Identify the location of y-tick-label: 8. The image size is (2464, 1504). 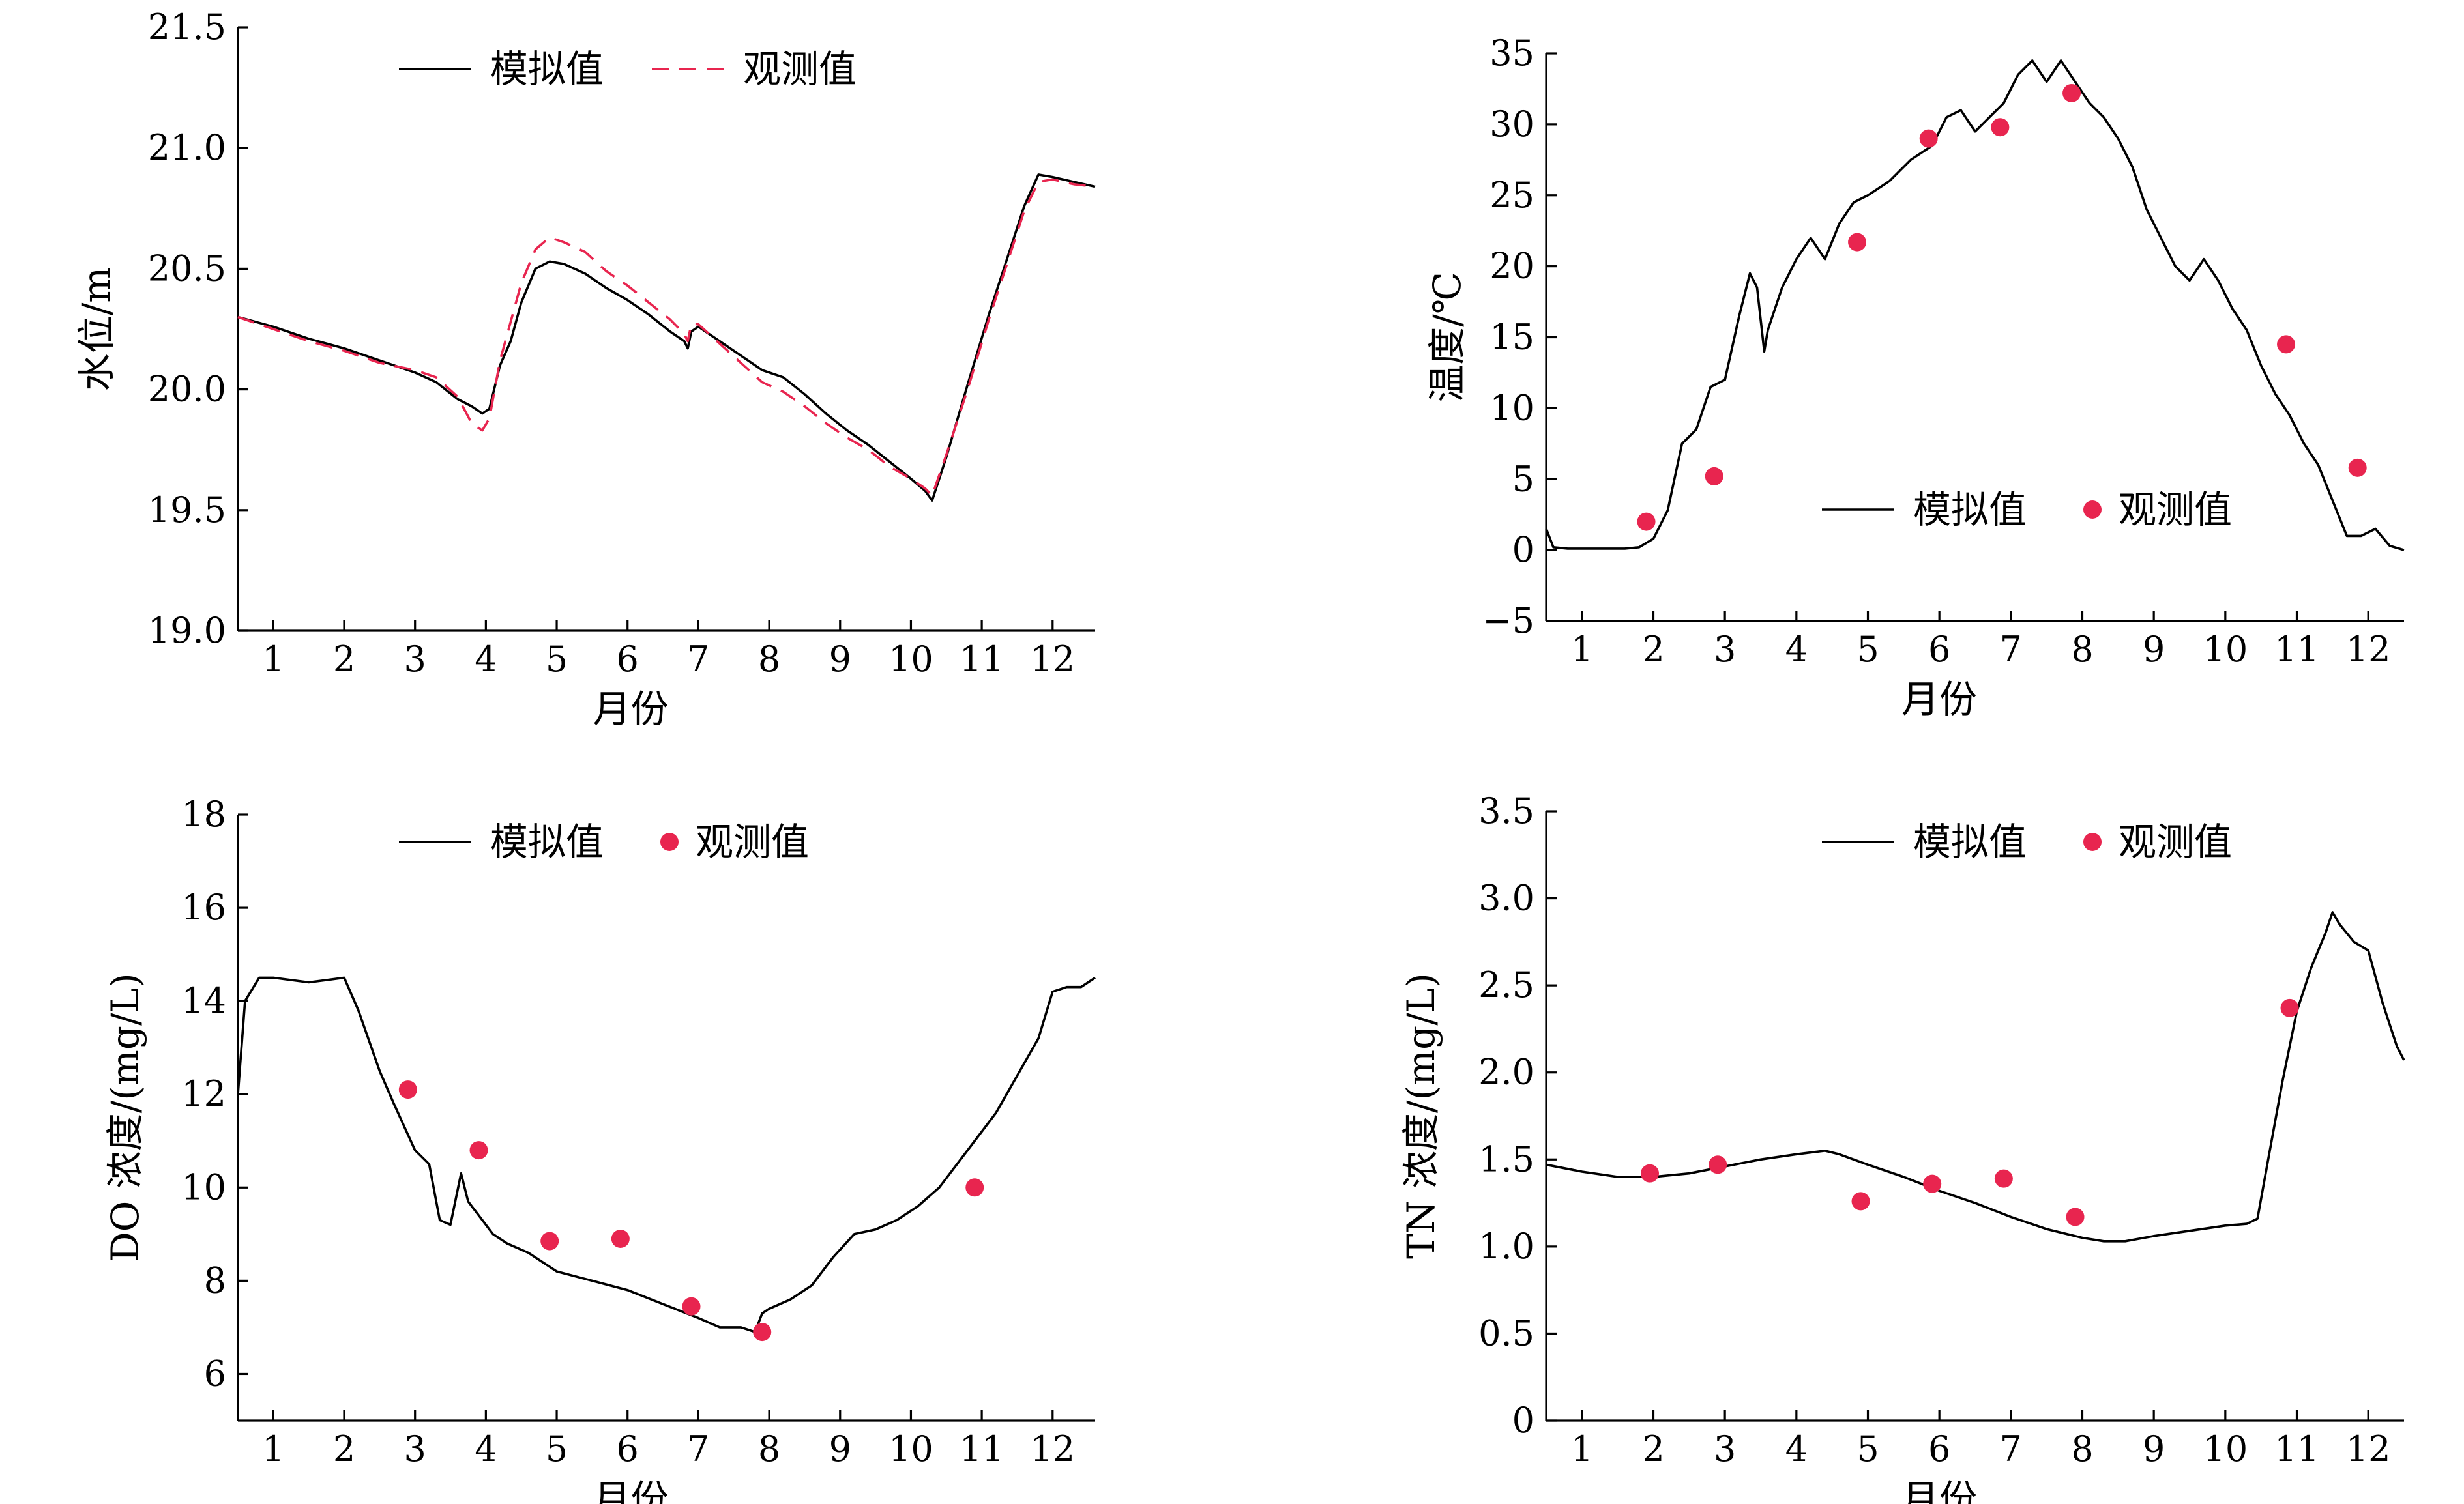
(215, 1280).